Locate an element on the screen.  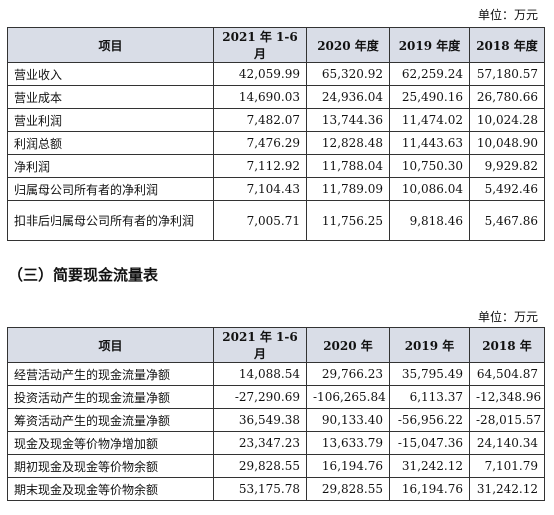
cell-value: 5,467.86 is located at coordinates (507, 220).